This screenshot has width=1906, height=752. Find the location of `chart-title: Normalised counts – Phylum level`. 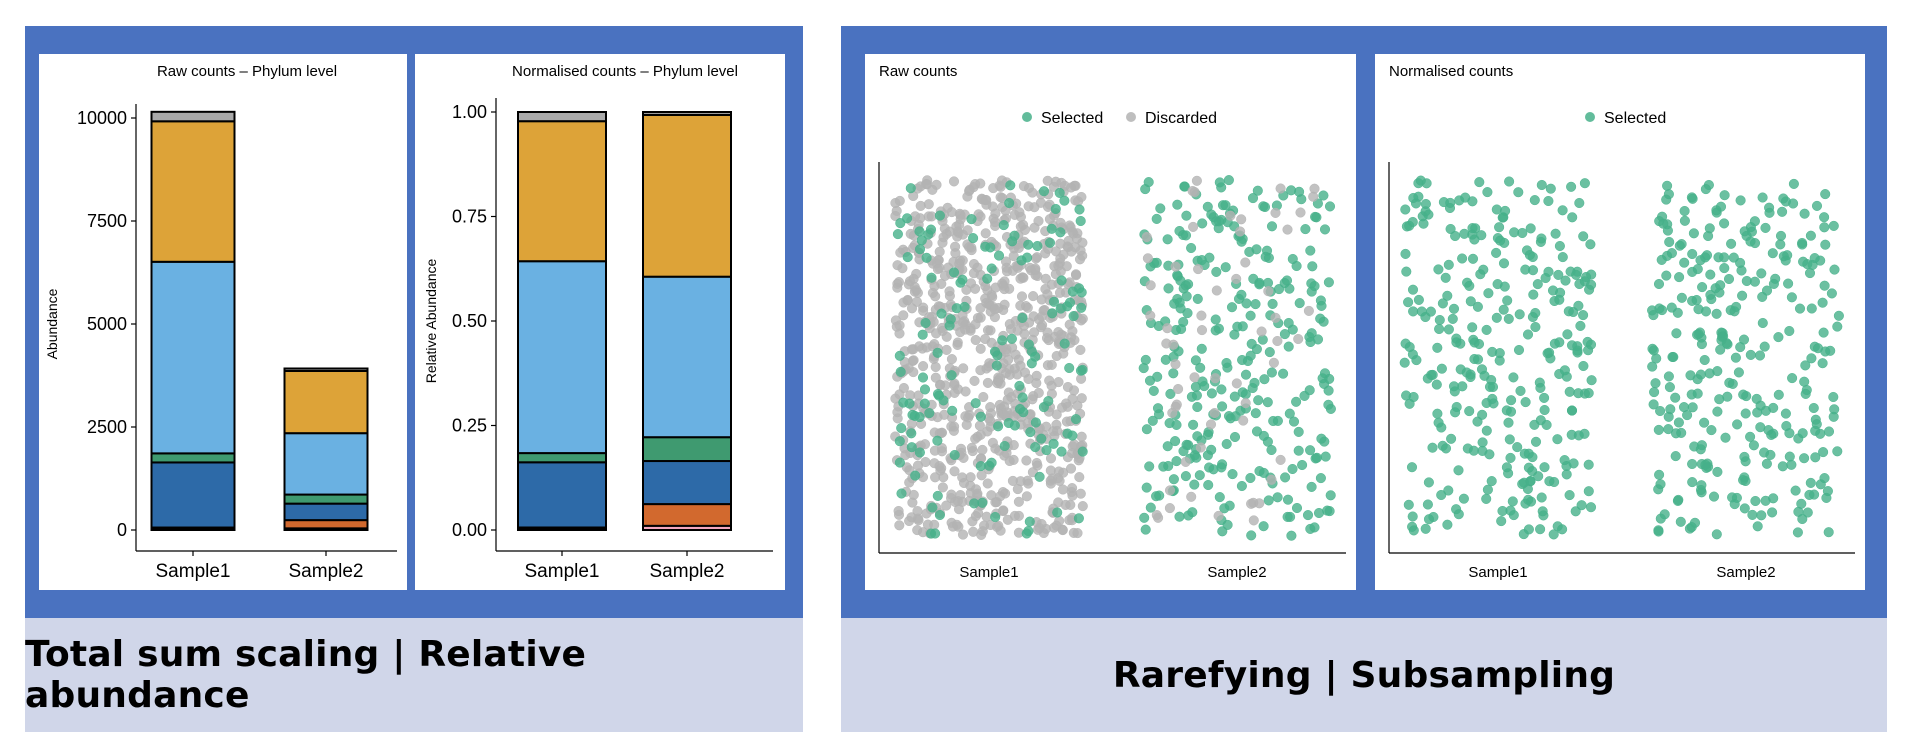

chart-title: Normalised counts – Phylum level is located at coordinates (625, 71).